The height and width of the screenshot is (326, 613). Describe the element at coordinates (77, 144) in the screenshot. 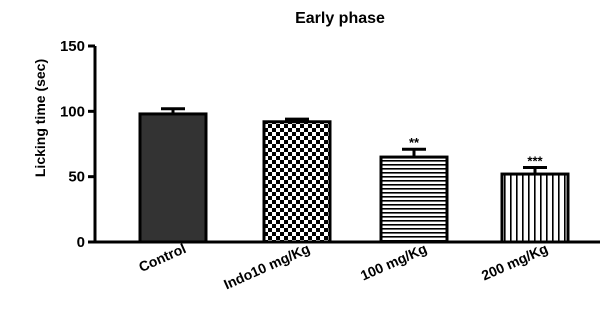

I see `y-ticks: 0 50 100 150` at that location.